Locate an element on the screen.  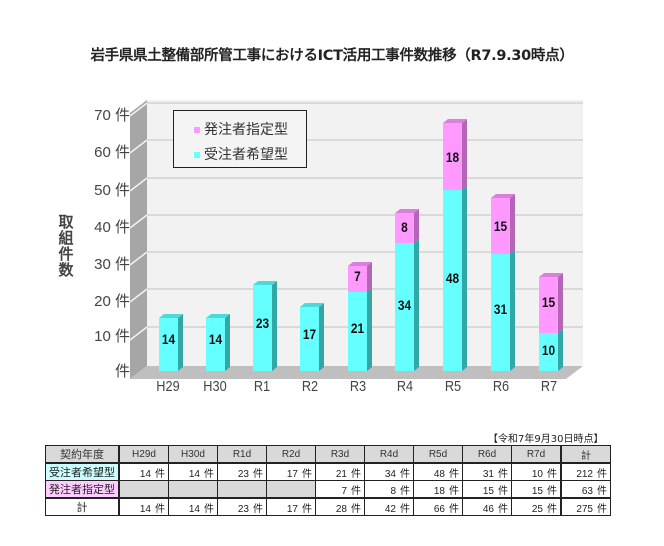
bar-label-H30-contractor: 14 is located at coordinates (215, 339).